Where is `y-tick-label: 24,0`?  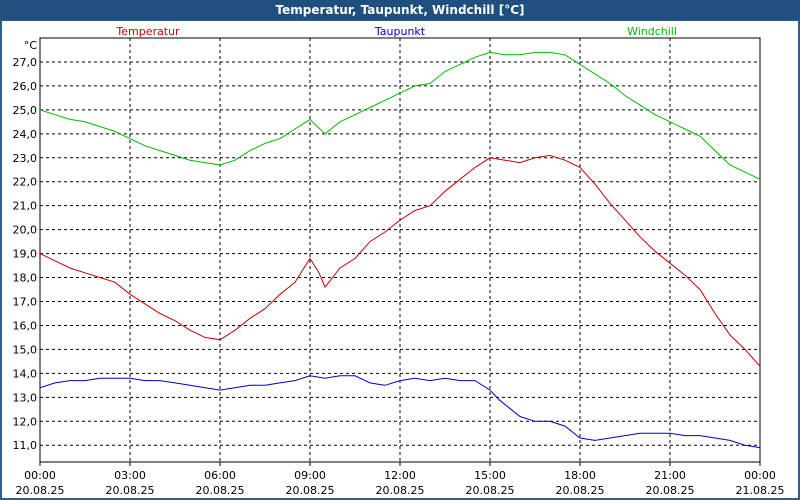 y-tick-label: 24,0 is located at coordinates (25, 134).